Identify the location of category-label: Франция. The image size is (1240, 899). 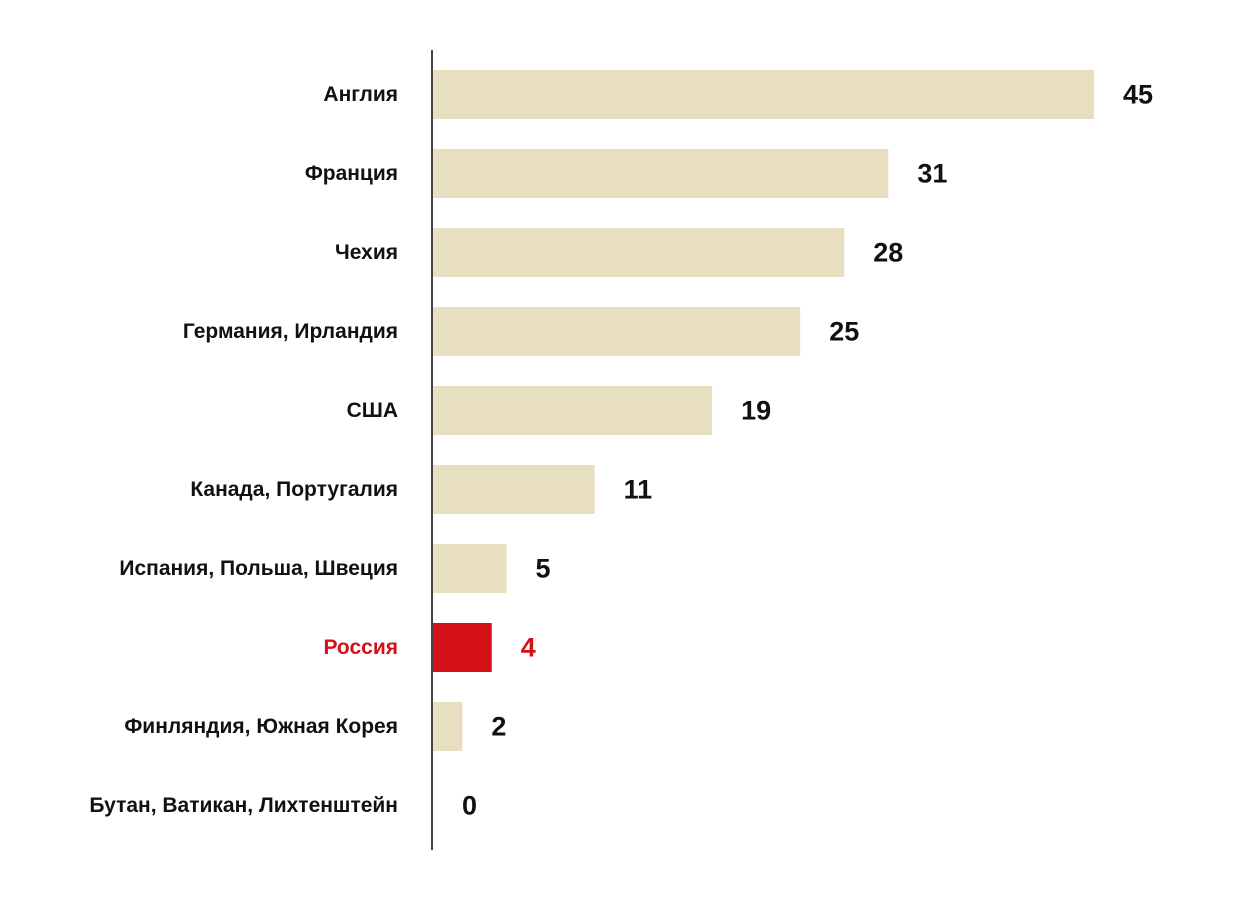
(351, 173).